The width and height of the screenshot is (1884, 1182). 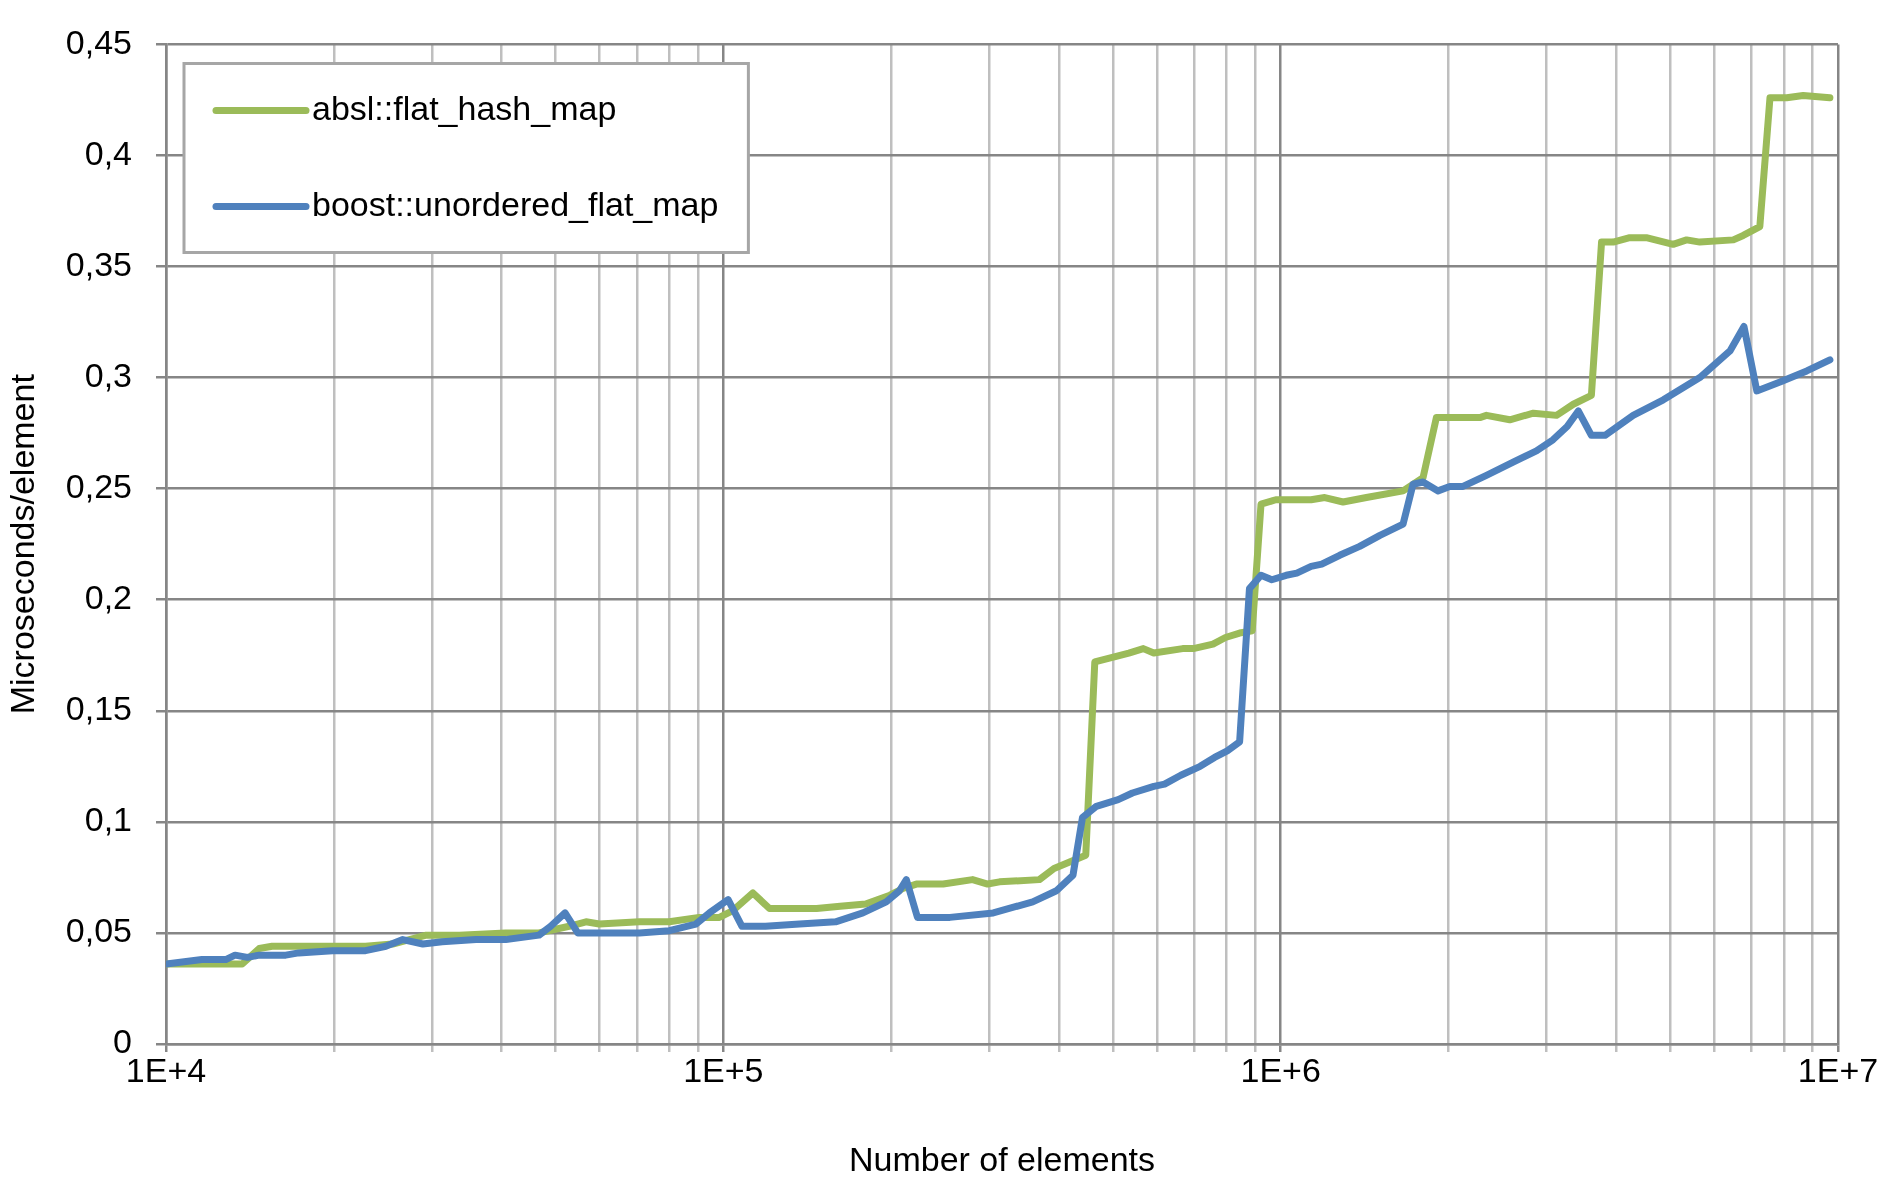 I want to click on legend-label: absl::flat_hash_map, so click(x=464, y=107).